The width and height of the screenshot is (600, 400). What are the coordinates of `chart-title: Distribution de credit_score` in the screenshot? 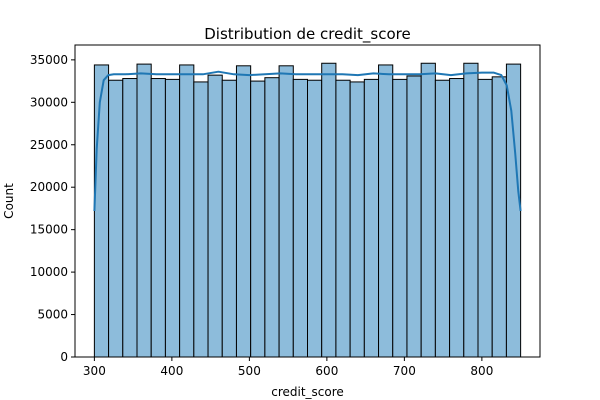 It's located at (307, 34).